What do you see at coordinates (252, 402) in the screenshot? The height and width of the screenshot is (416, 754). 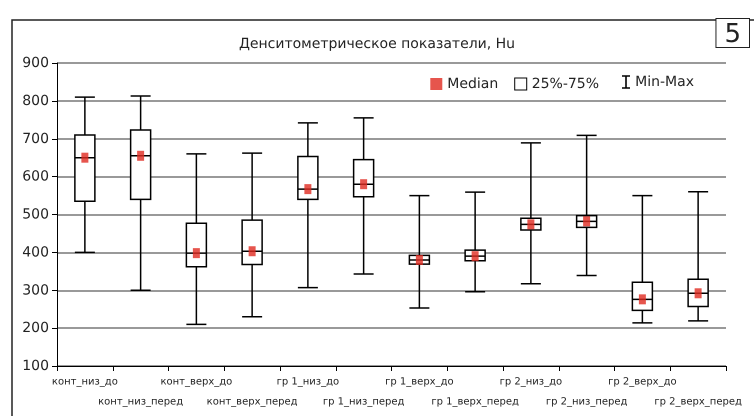 I see `x-tick-label: конт_верх_перед` at bounding box center [252, 402].